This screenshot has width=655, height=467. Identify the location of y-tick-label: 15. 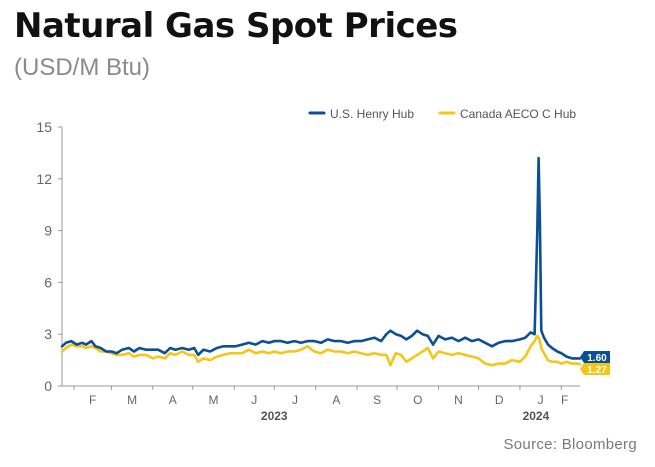
(44, 127).